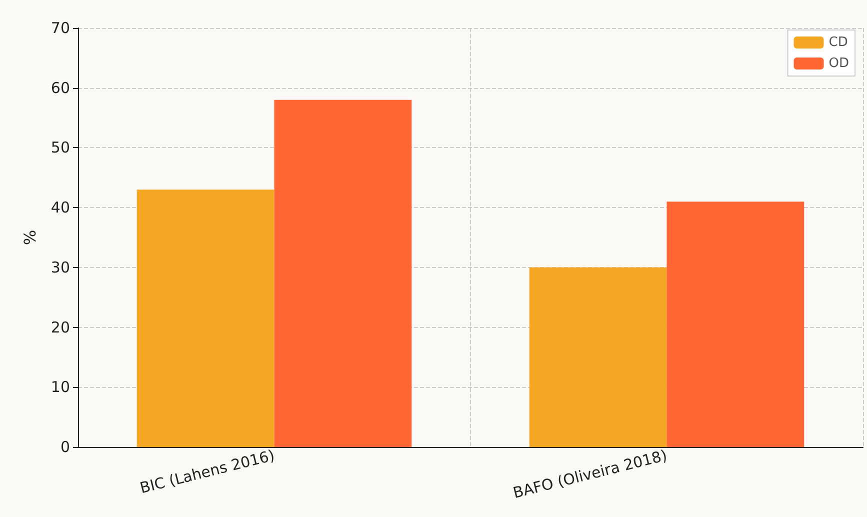 The height and width of the screenshot is (517, 867). Describe the element at coordinates (60, 327) in the screenshot. I see `y-tick-label: 20` at that location.